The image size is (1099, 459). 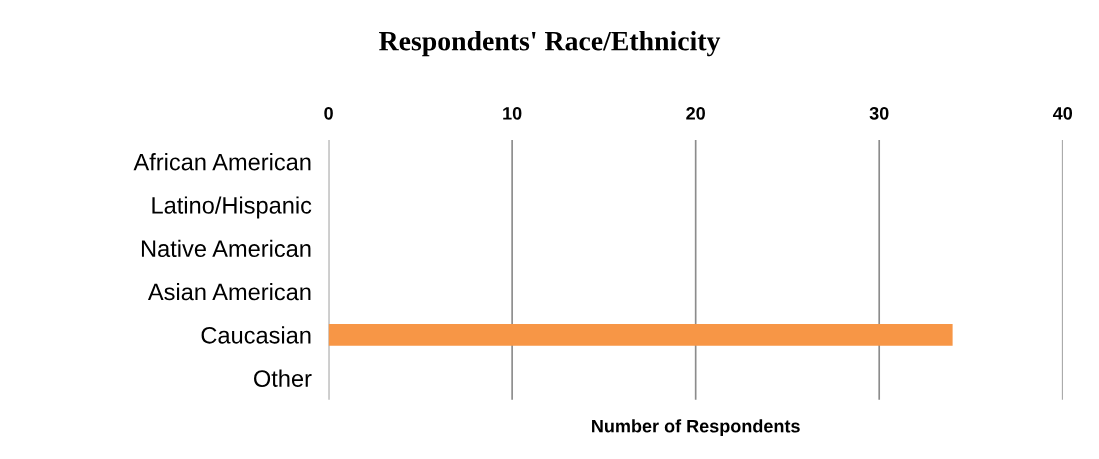 I want to click on x-tick-label: 0, so click(x=328, y=113).